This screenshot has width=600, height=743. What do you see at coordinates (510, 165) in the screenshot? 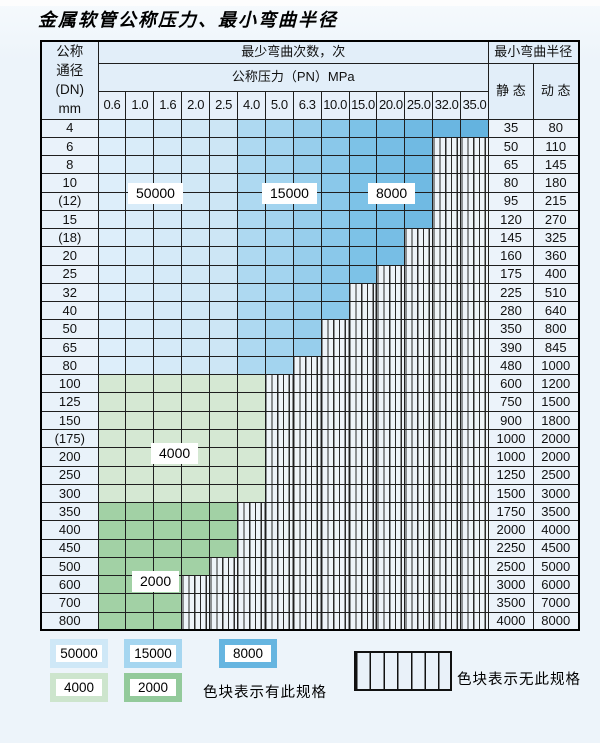
I see `static-value: 65` at bounding box center [510, 165].